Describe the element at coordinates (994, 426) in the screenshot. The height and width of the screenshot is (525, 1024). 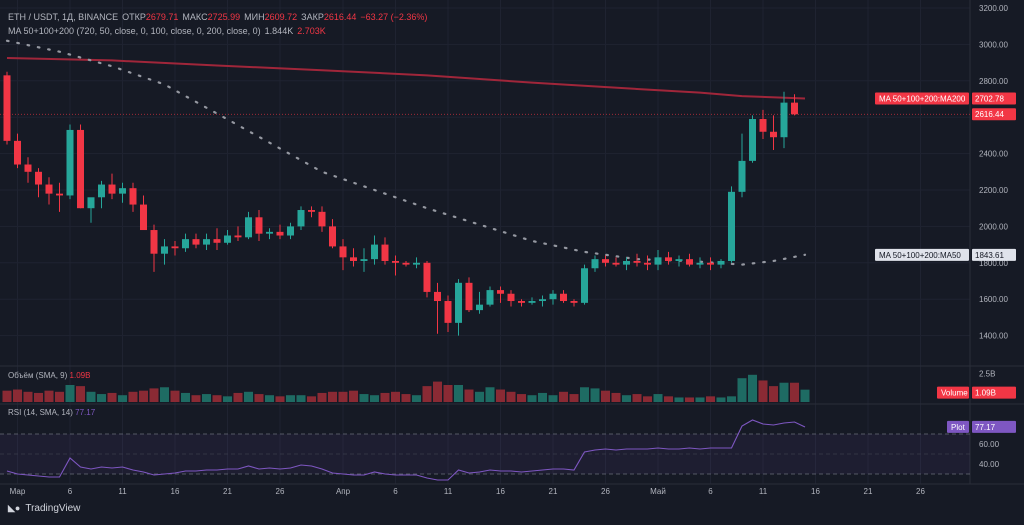
I see `rsi-tag-value-bg` at that location.